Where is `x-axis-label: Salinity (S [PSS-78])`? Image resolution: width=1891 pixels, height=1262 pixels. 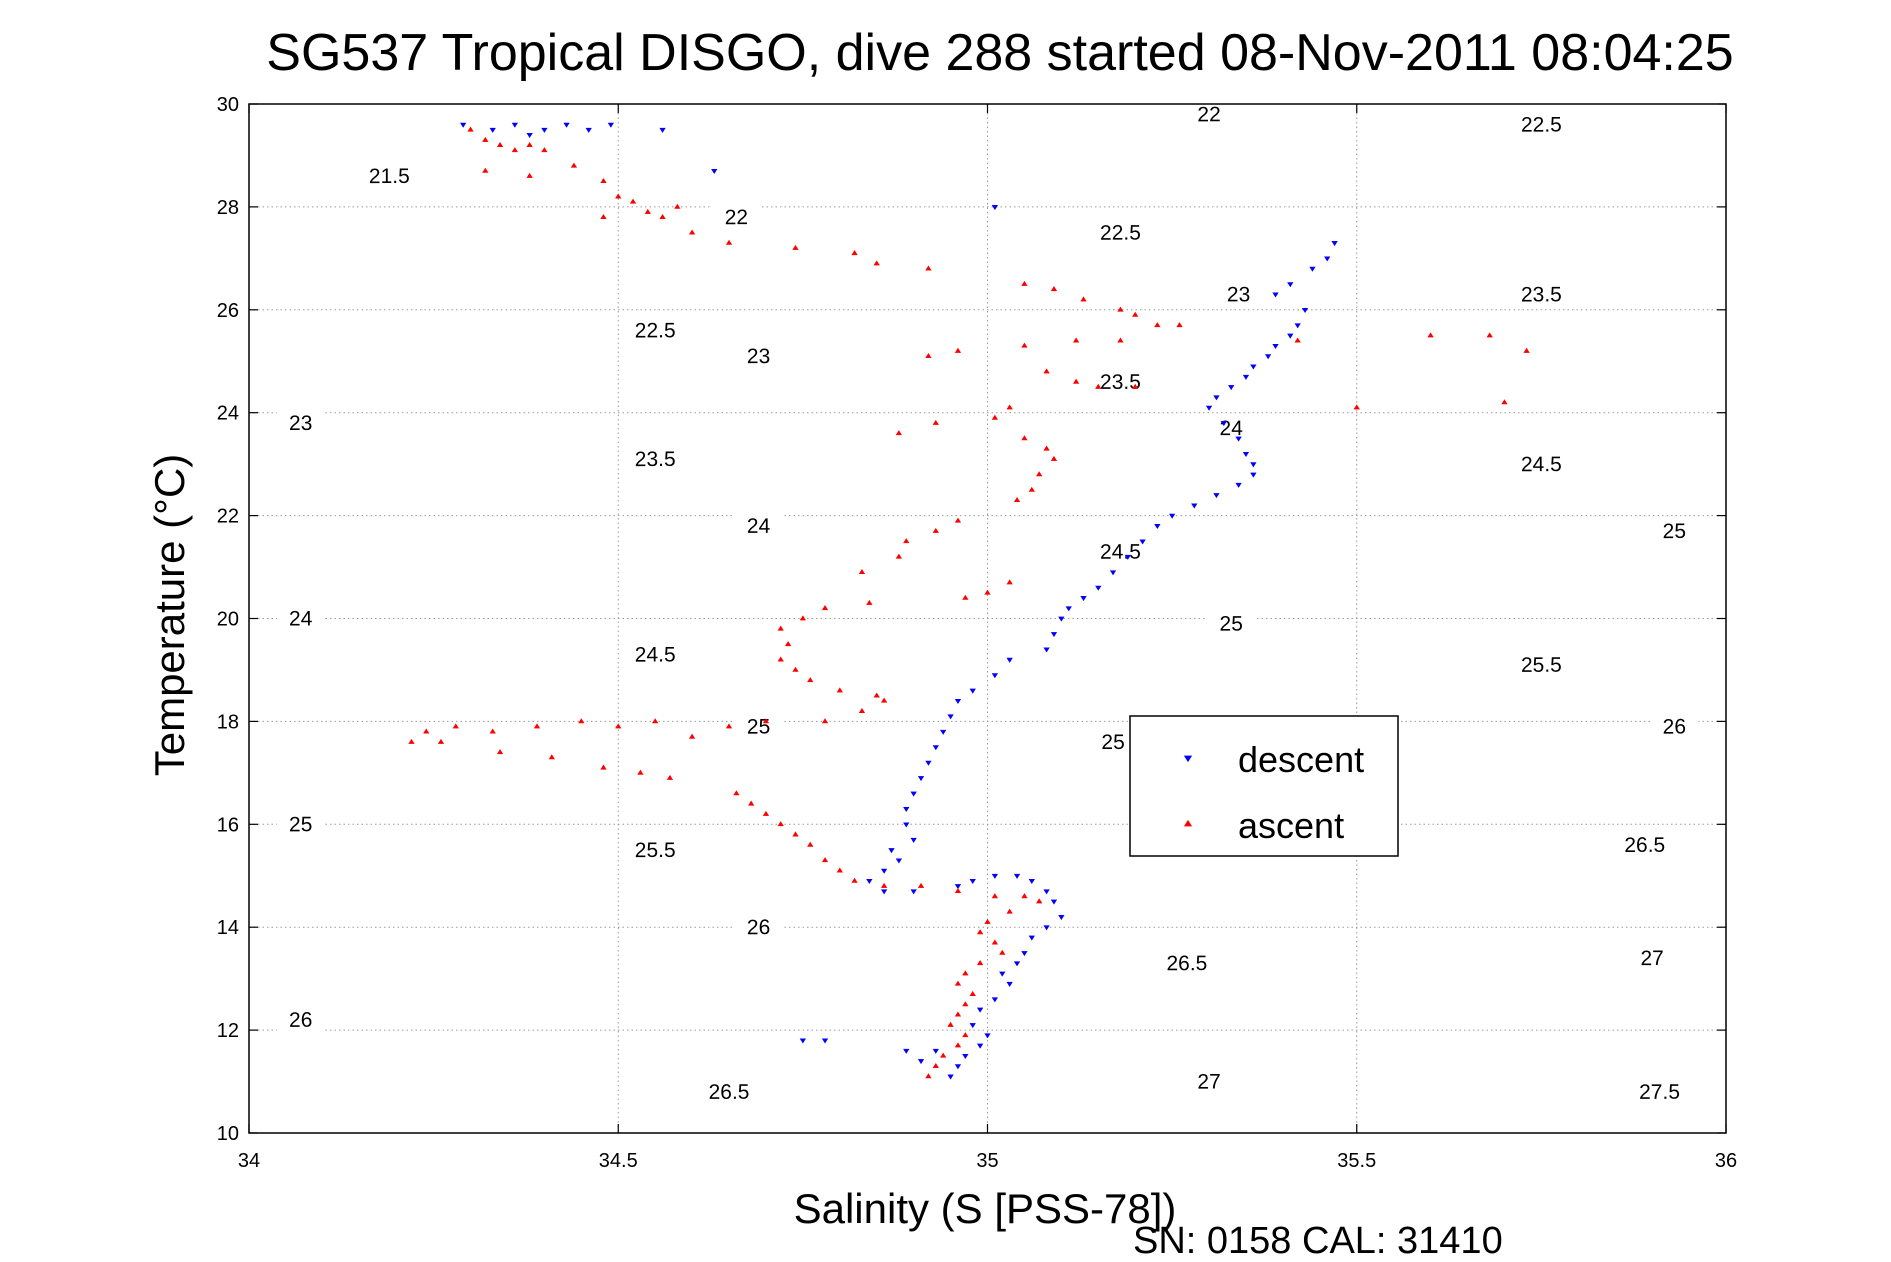
x-axis-label: Salinity (S [PSS-78]) is located at coordinates (985, 1208).